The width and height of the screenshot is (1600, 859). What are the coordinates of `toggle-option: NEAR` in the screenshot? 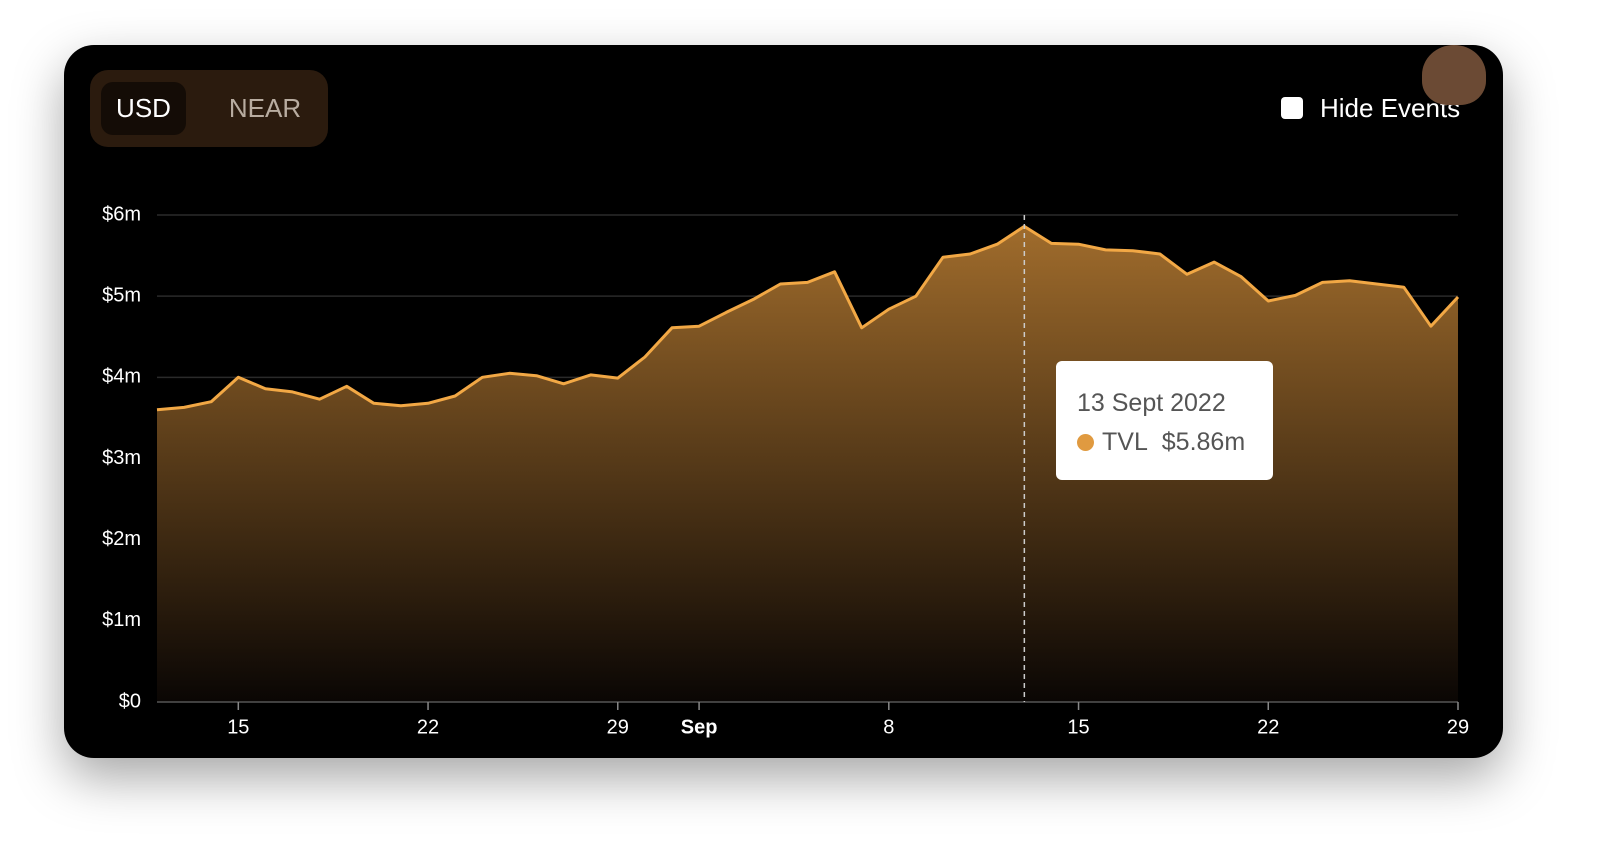 It's located at (265, 108).